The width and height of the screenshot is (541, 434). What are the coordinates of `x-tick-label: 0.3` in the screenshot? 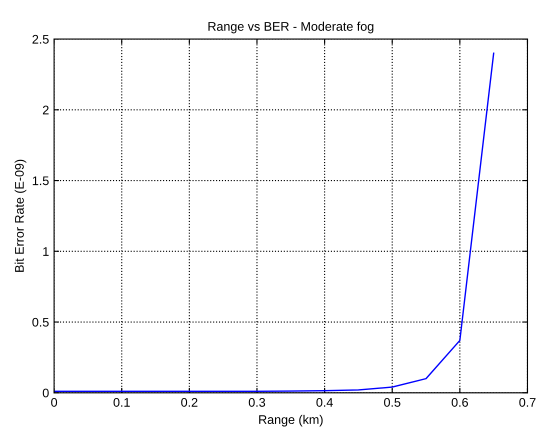 It's located at (257, 402).